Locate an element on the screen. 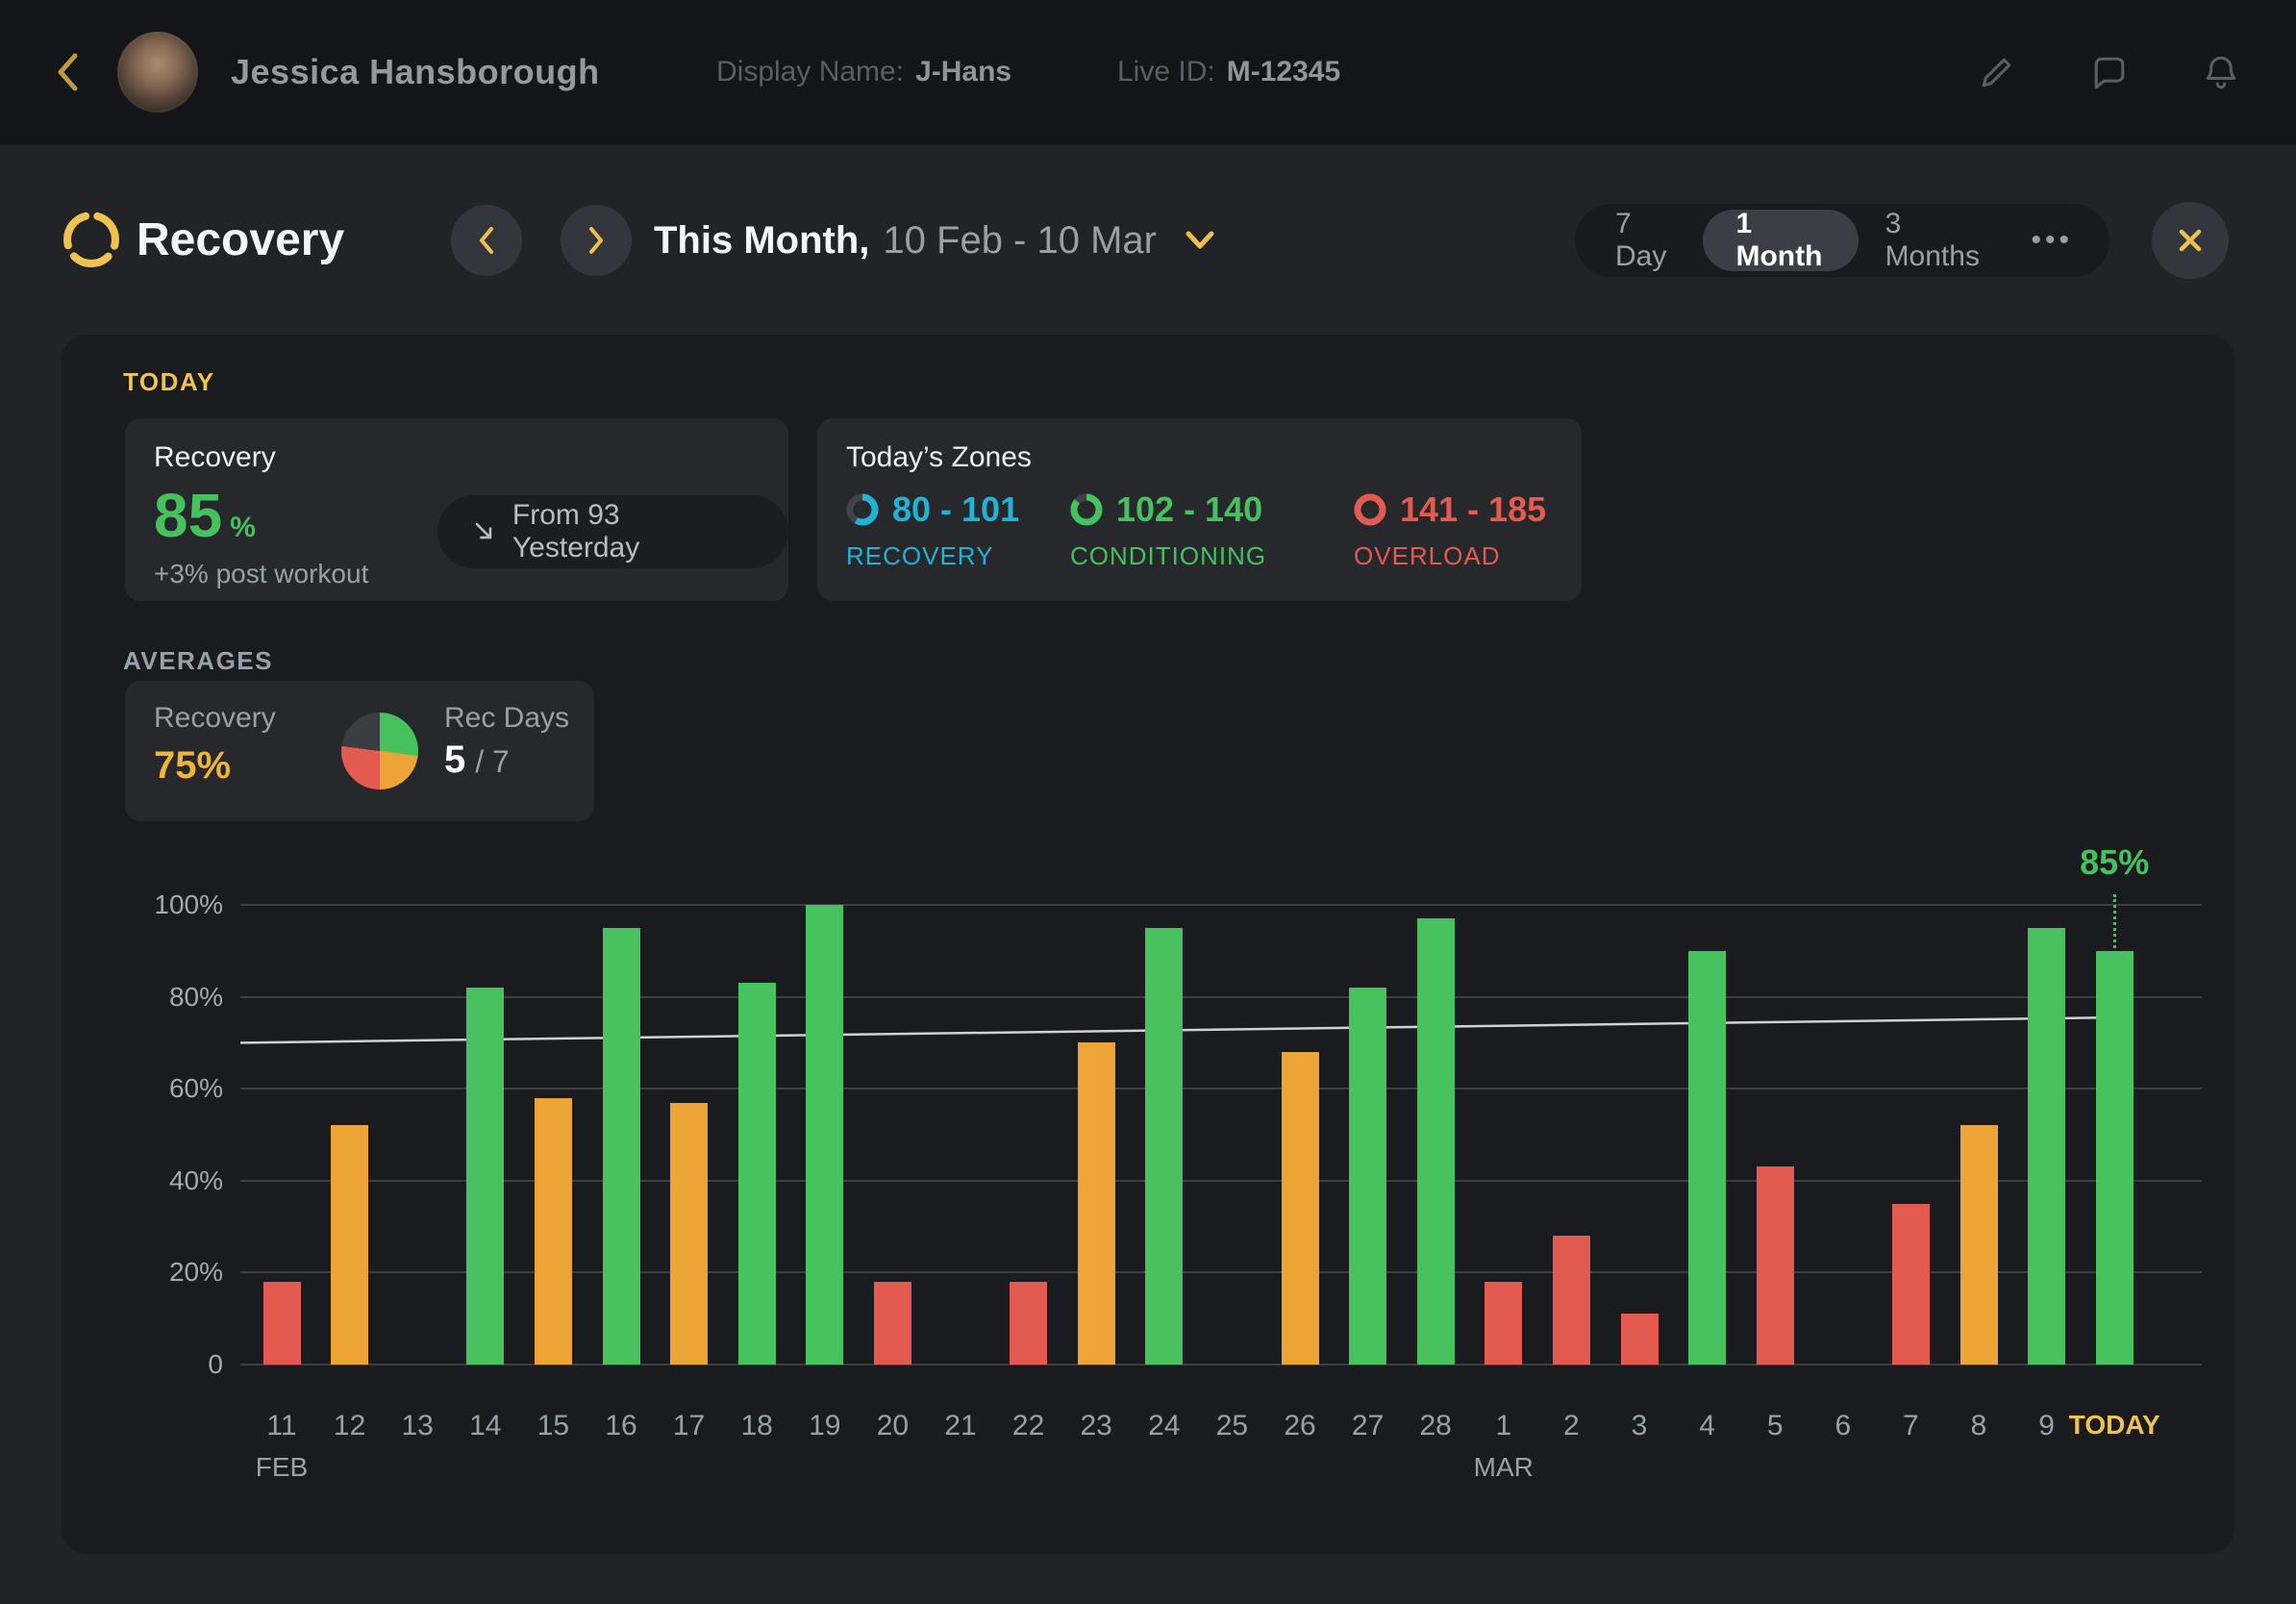 Image resolution: width=2296 pixels, height=1604 pixels. close-button is located at coordinates (2190, 240).